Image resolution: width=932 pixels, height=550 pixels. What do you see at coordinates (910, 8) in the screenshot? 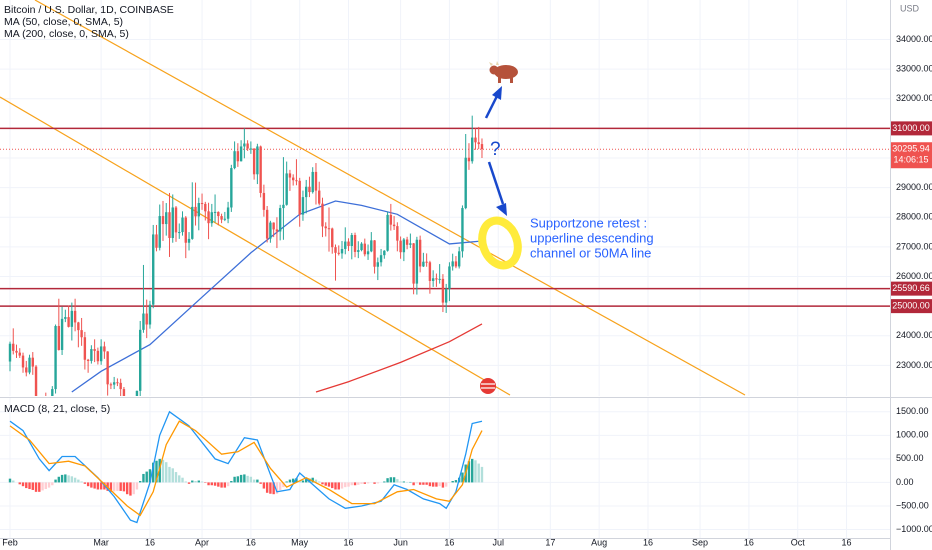
I see `currency: USD` at bounding box center [910, 8].